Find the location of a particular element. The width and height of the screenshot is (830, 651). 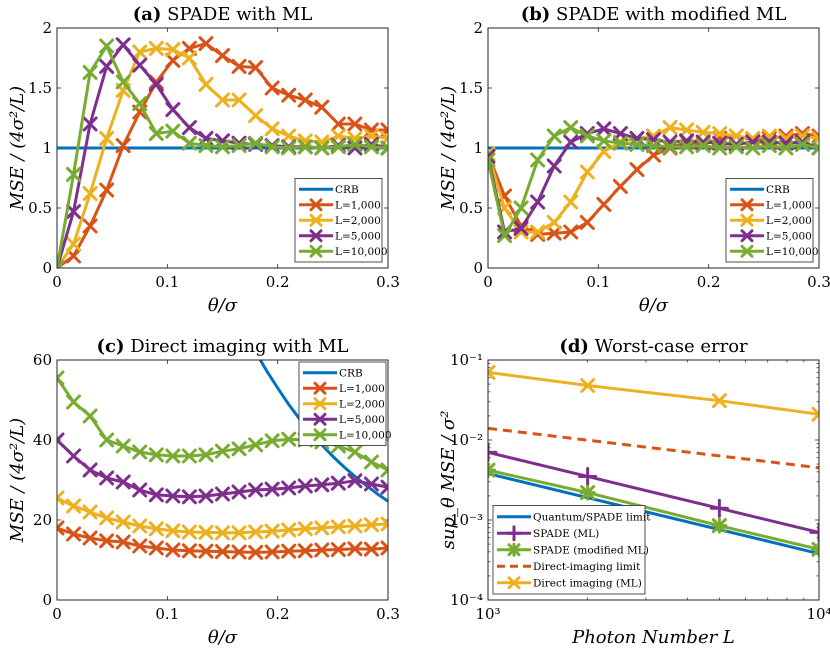

plot-area is located at coordinates (653, 461).